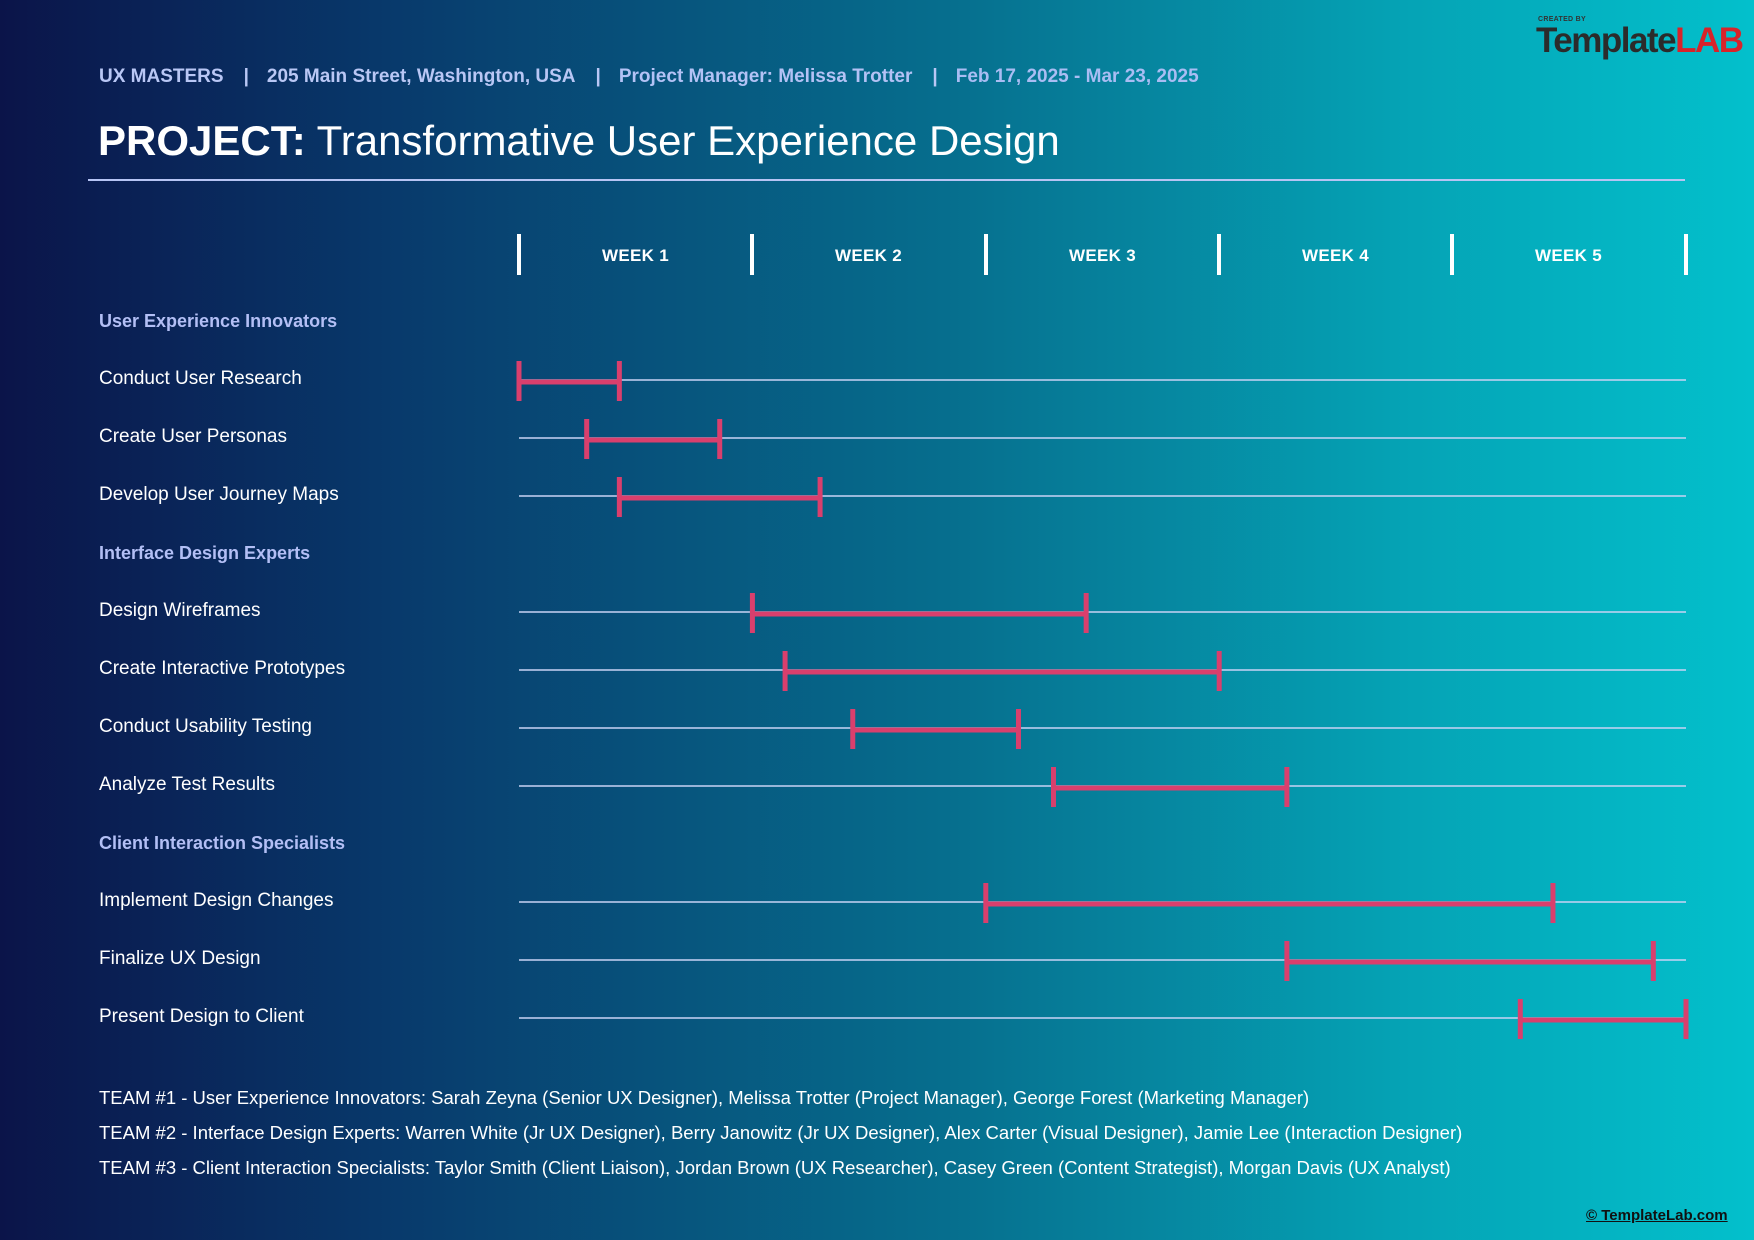 The height and width of the screenshot is (1240, 1754). Describe the element at coordinates (1709, 40) in the screenshot. I see `logo-part-lab: LAB` at that location.